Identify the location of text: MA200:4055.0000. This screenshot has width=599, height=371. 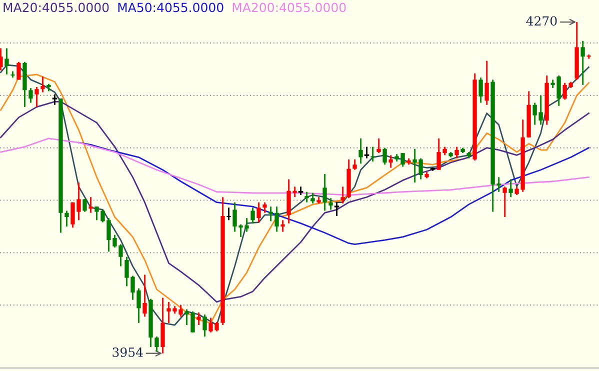
(289, 7).